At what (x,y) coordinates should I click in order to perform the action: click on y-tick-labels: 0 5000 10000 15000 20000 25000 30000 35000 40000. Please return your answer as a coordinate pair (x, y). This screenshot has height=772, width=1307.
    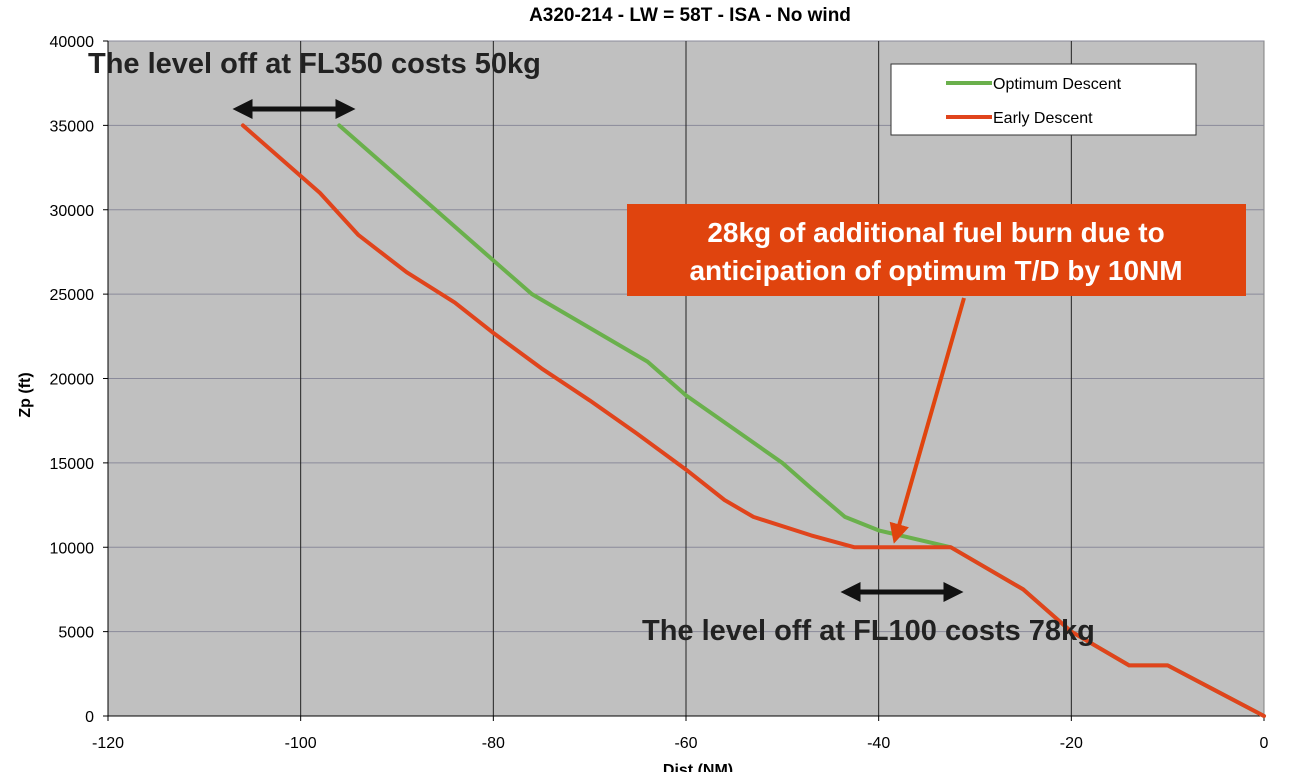
    Looking at the image, I should click on (72, 380).